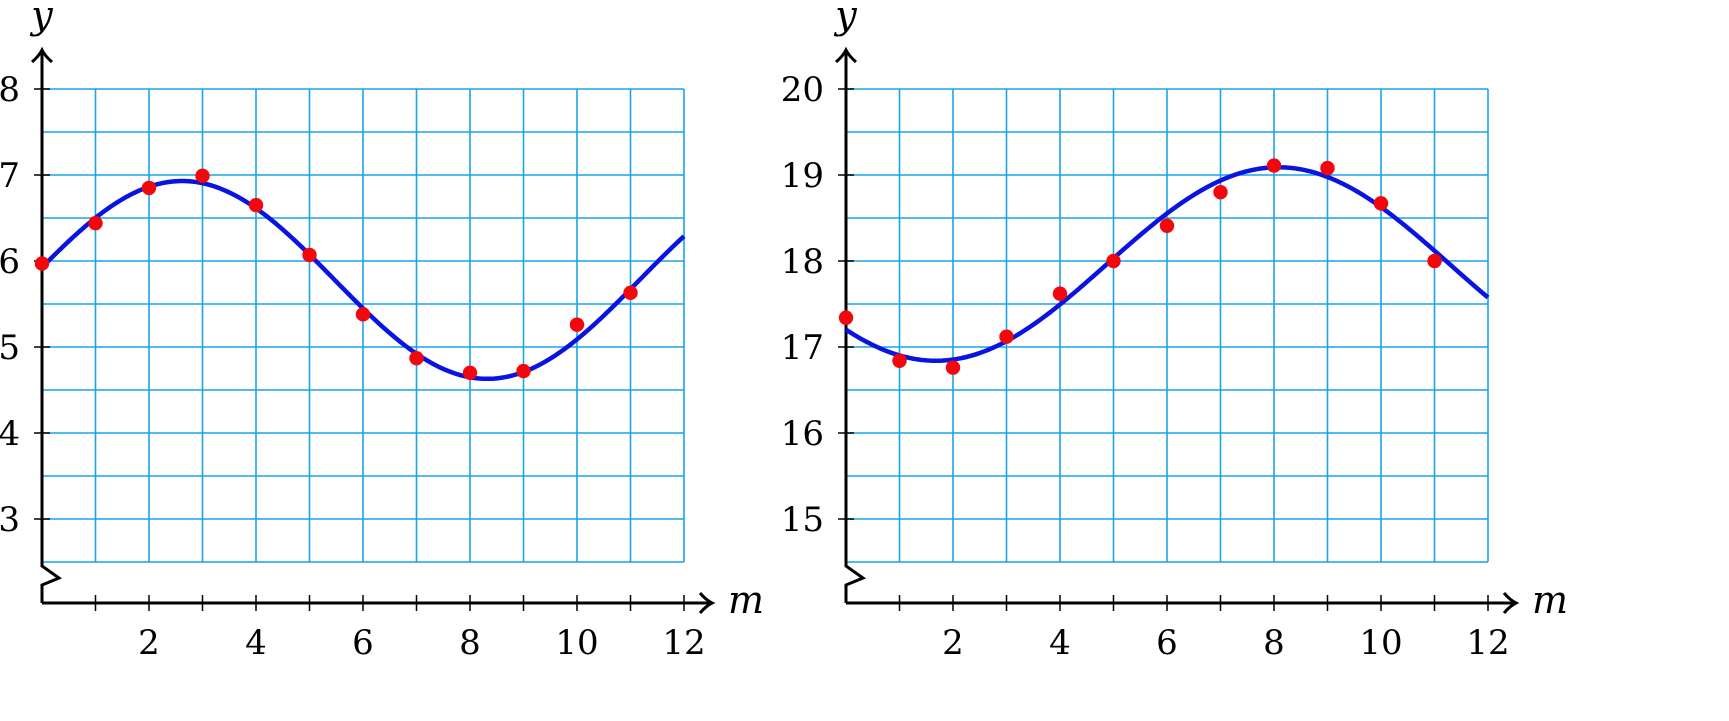  Describe the element at coordinates (10, 520) in the screenshot. I see `y-tick-label: 3` at that location.